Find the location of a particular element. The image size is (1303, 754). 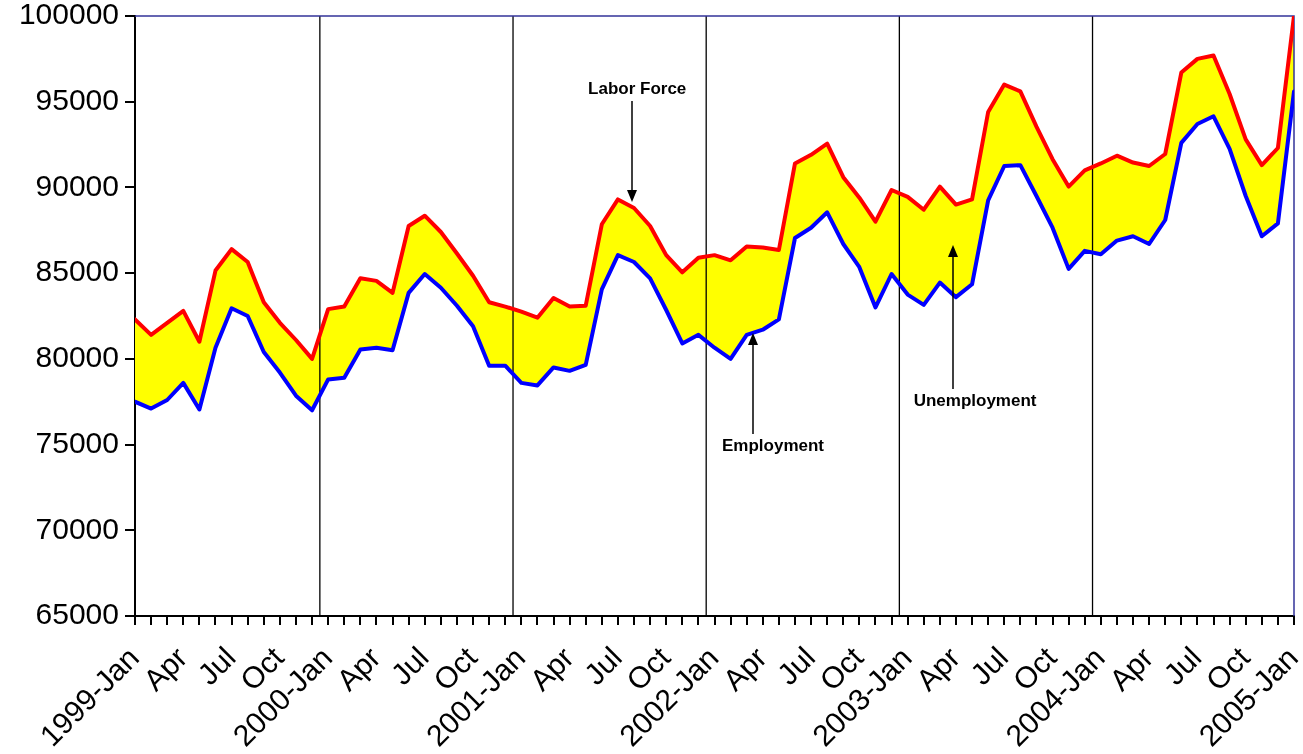

y-tick-label: 70000 is located at coordinates (77, 528).